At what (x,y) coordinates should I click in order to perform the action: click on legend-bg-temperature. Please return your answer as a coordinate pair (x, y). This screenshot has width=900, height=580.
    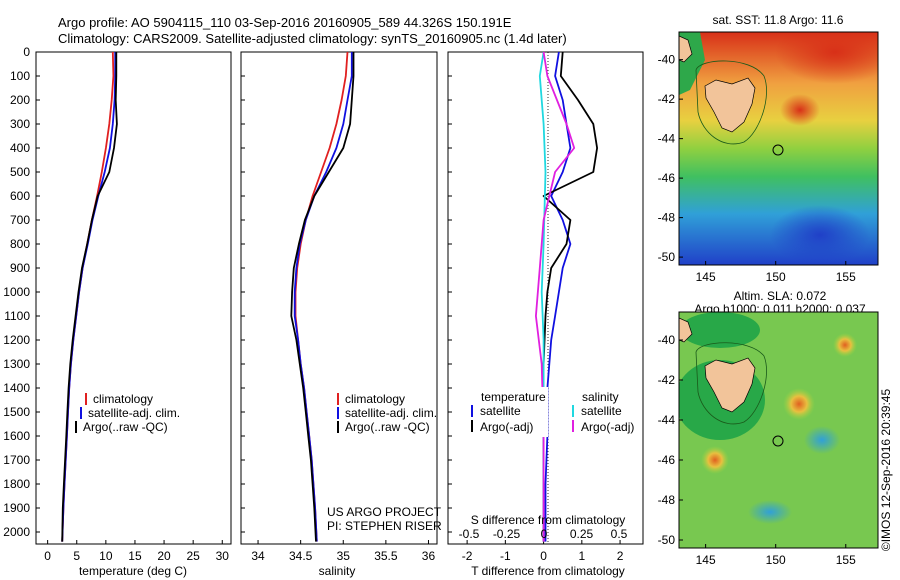
    Looking at the image, I should click on (513, 412).